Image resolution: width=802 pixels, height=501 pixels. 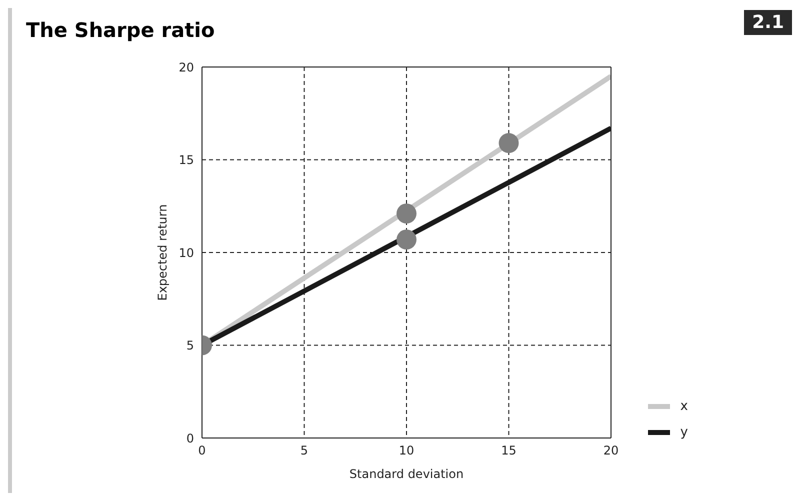 What do you see at coordinates (406, 451) in the screenshot?
I see `x-tick-label: 10` at bounding box center [406, 451].